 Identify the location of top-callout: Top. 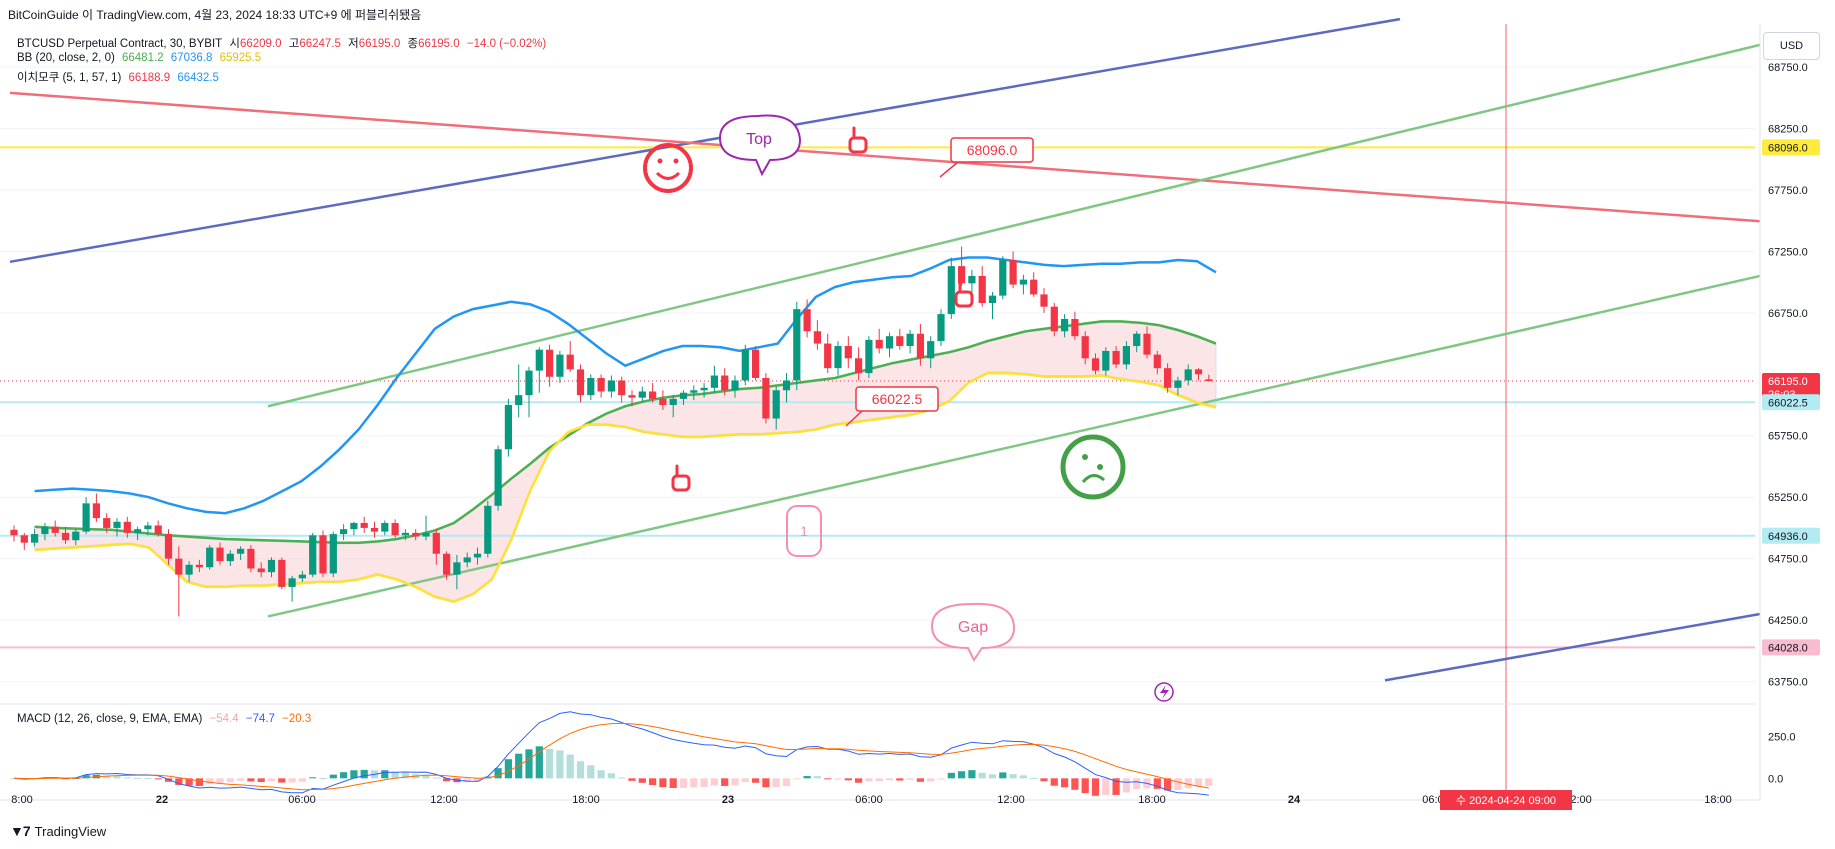
(760, 145).